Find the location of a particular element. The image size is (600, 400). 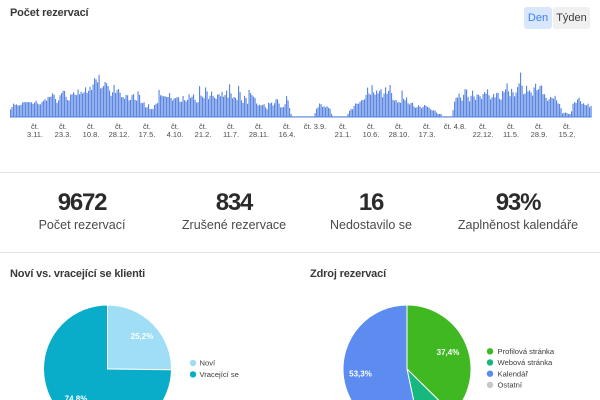

svg-text: 28.12. is located at coordinates (119, 134).